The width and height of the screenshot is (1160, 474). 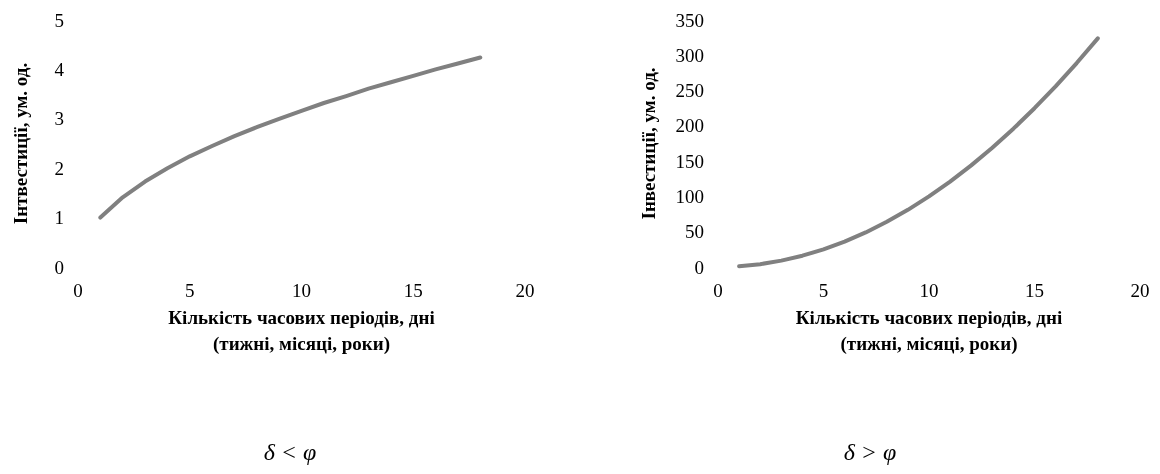 I want to click on y-tick-label: 150, so click(x=689, y=161).